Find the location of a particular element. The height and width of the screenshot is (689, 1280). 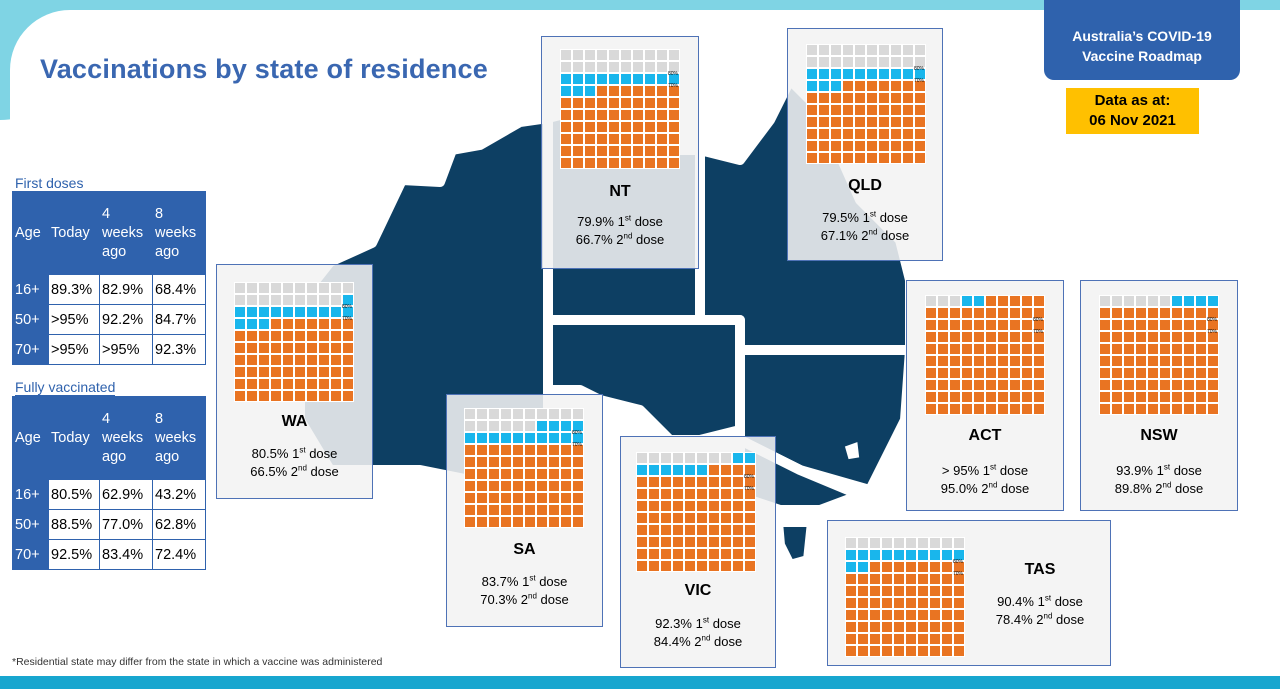

dose-line: 79.5% 1st dose is located at coordinates (865, 218).